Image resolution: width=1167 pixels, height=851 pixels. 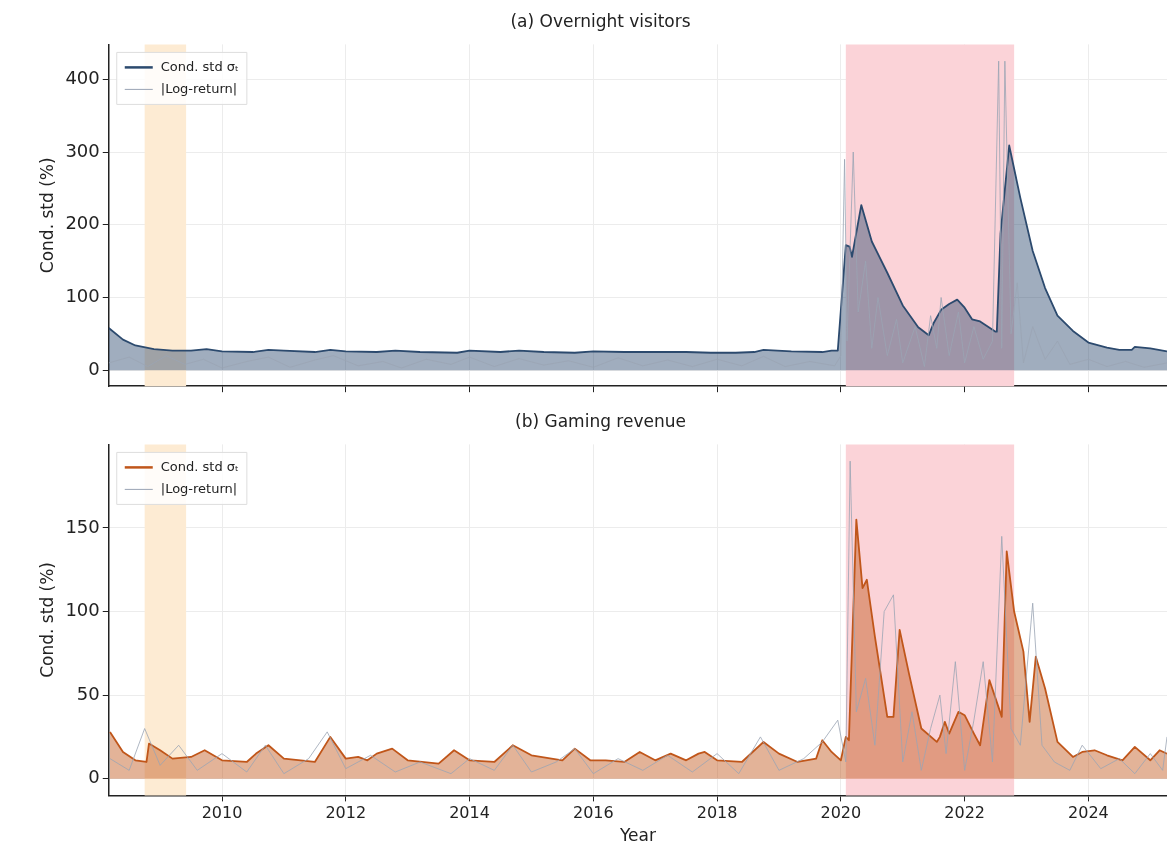 What do you see at coordinates (222, 813) in the screenshot?
I see `x-tick-label: 2010` at bounding box center [222, 813].